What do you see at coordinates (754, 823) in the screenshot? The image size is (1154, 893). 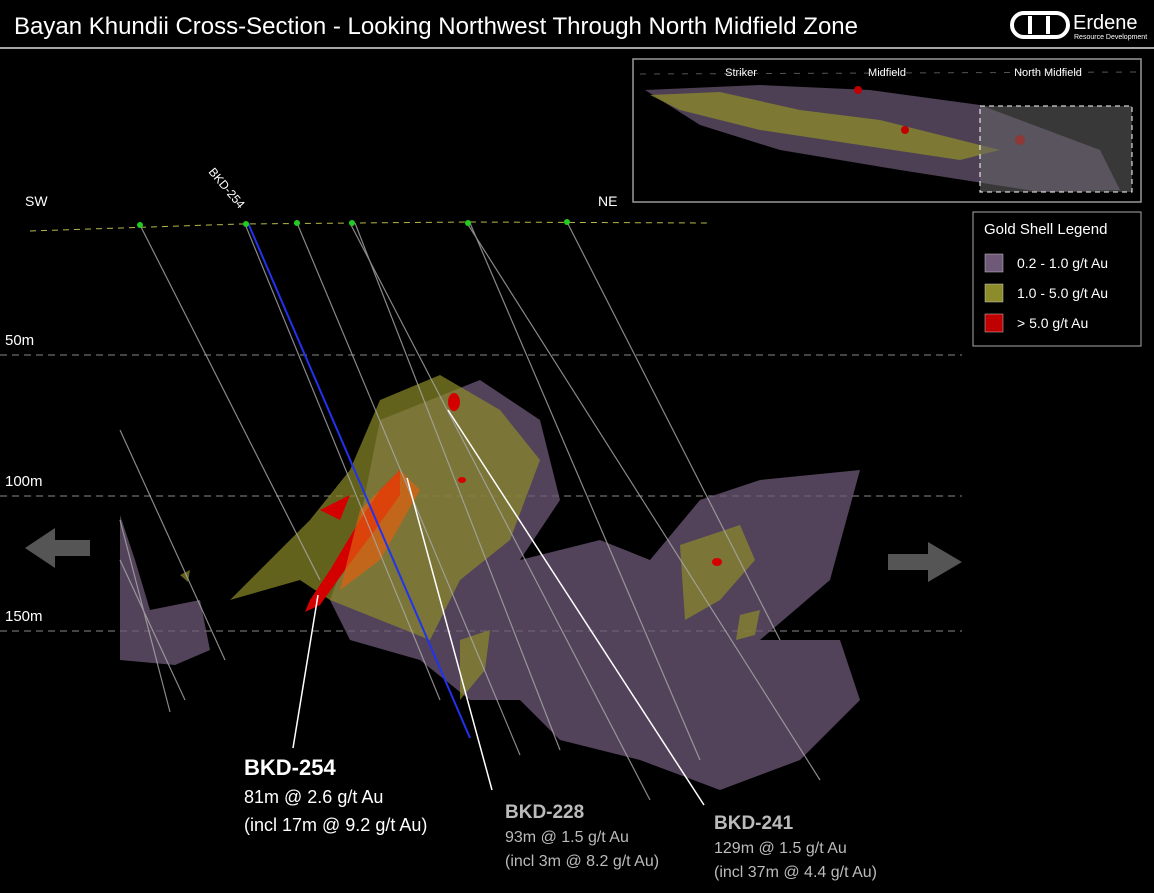 I see `callout-hole: BKD-241` at bounding box center [754, 823].